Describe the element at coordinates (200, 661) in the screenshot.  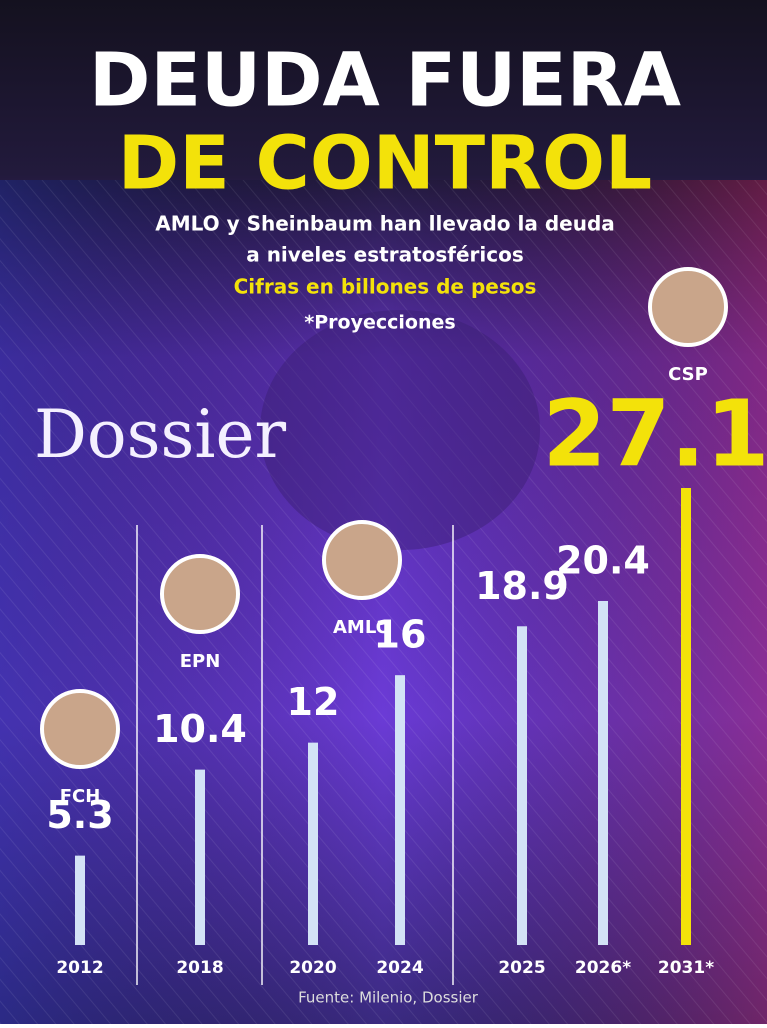
I see `president-label: EPN` at that location.